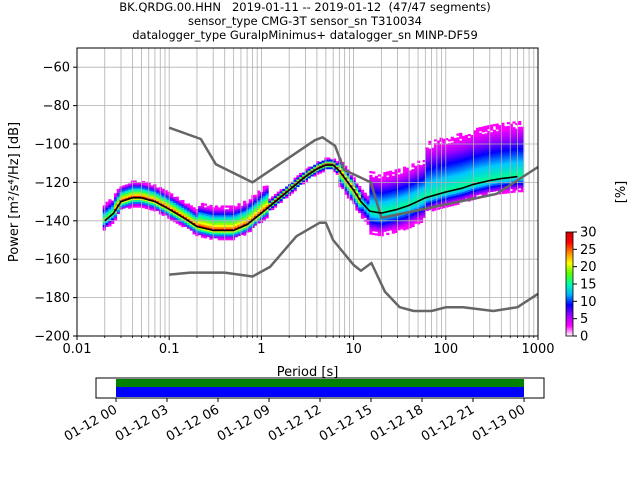 The image size is (640, 480). What do you see at coordinates (52, 183) in the screenshot?
I see `y-tick-label: −120` at bounding box center [52, 183].